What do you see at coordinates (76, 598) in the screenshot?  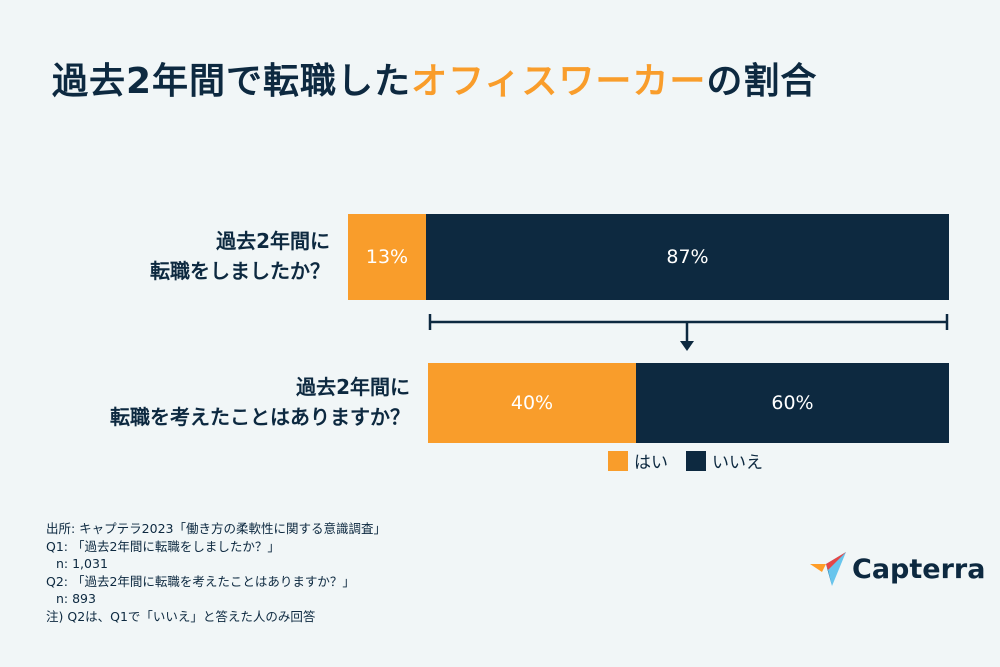 I see `note-q2-n: n: 893` at bounding box center [76, 598].